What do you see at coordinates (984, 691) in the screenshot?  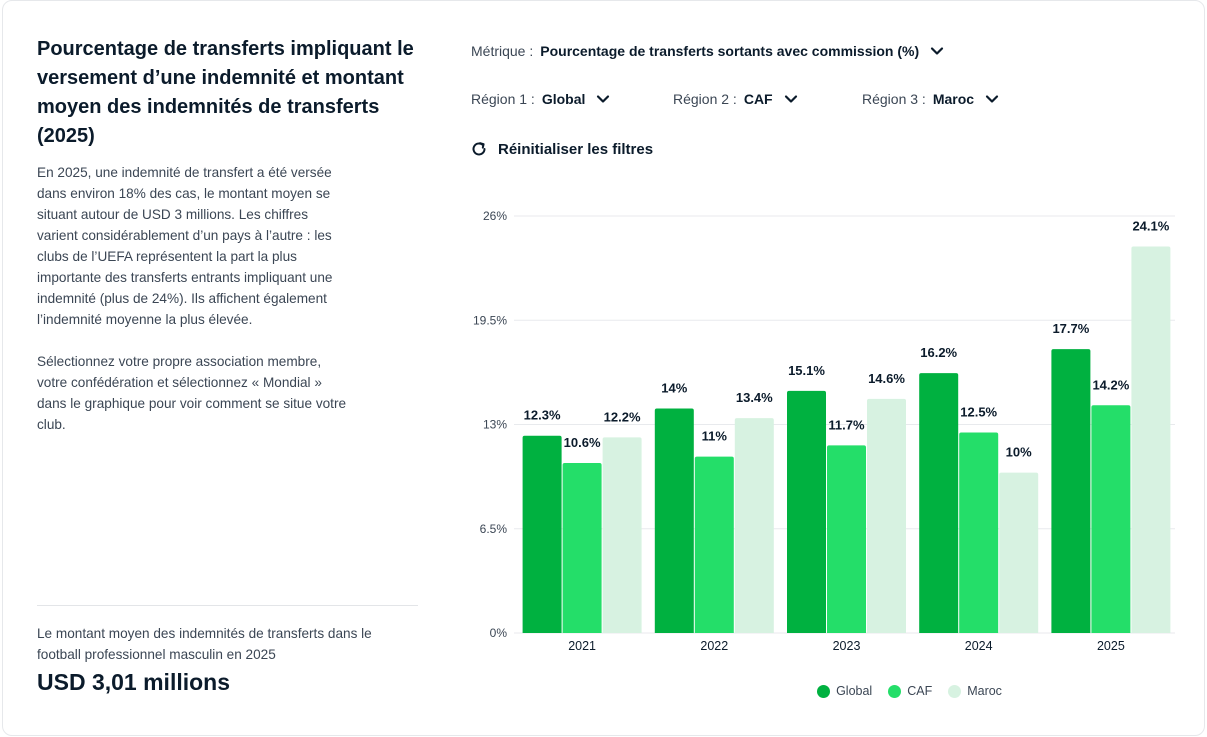 I see `legend-label-maroc: Maroc` at bounding box center [984, 691].